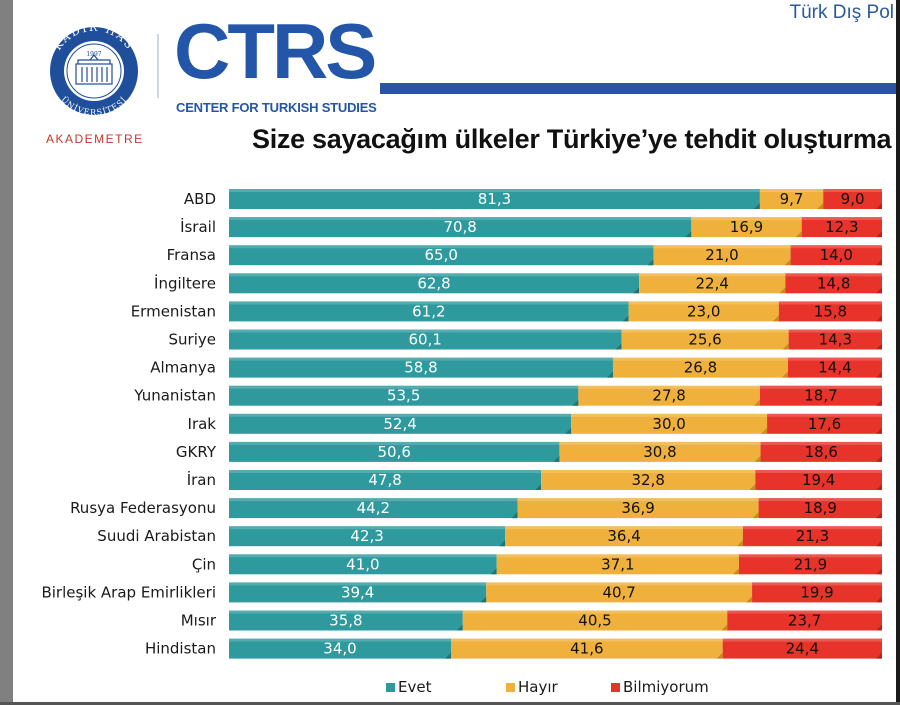 This screenshot has width=900, height=705. What do you see at coordinates (538, 687) in the screenshot?
I see `legend-label: Hayır` at bounding box center [538, 687].